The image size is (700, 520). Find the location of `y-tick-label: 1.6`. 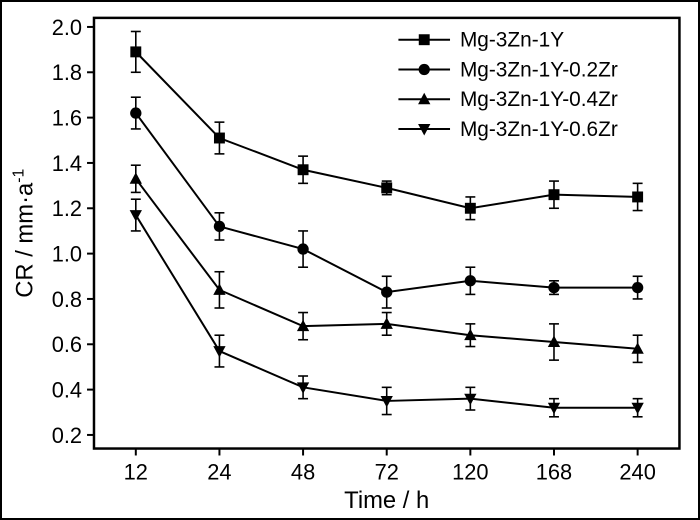

y-tick-label: 1.6 is located at coordinates (67, 118).